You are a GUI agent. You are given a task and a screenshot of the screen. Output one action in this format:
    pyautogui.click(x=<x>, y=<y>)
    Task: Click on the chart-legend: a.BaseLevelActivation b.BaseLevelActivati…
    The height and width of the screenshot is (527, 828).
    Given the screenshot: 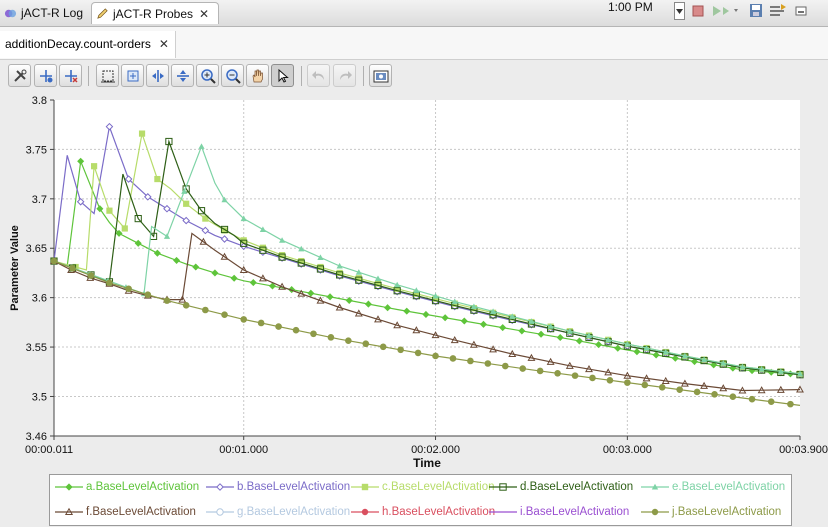 What is the action you would take?
    pyautogui.click(x=420, y=500)
    